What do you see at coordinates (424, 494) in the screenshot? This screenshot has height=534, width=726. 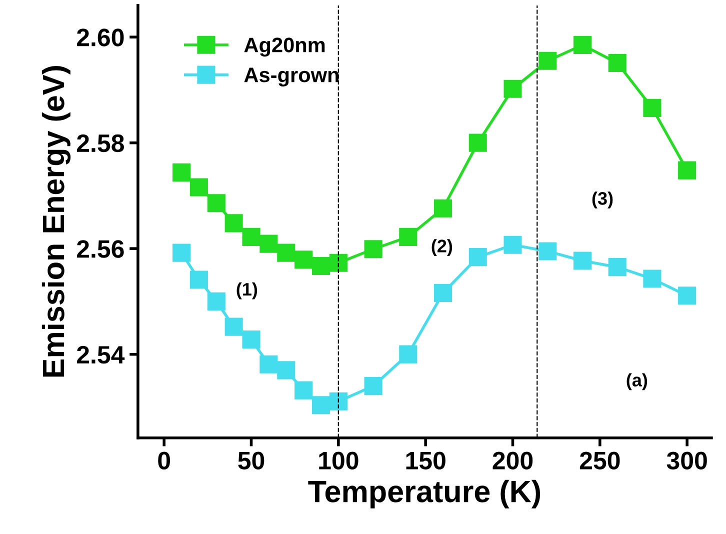 I see `x-axis-title: Temperature (K)` at bounding box center [424, 494].